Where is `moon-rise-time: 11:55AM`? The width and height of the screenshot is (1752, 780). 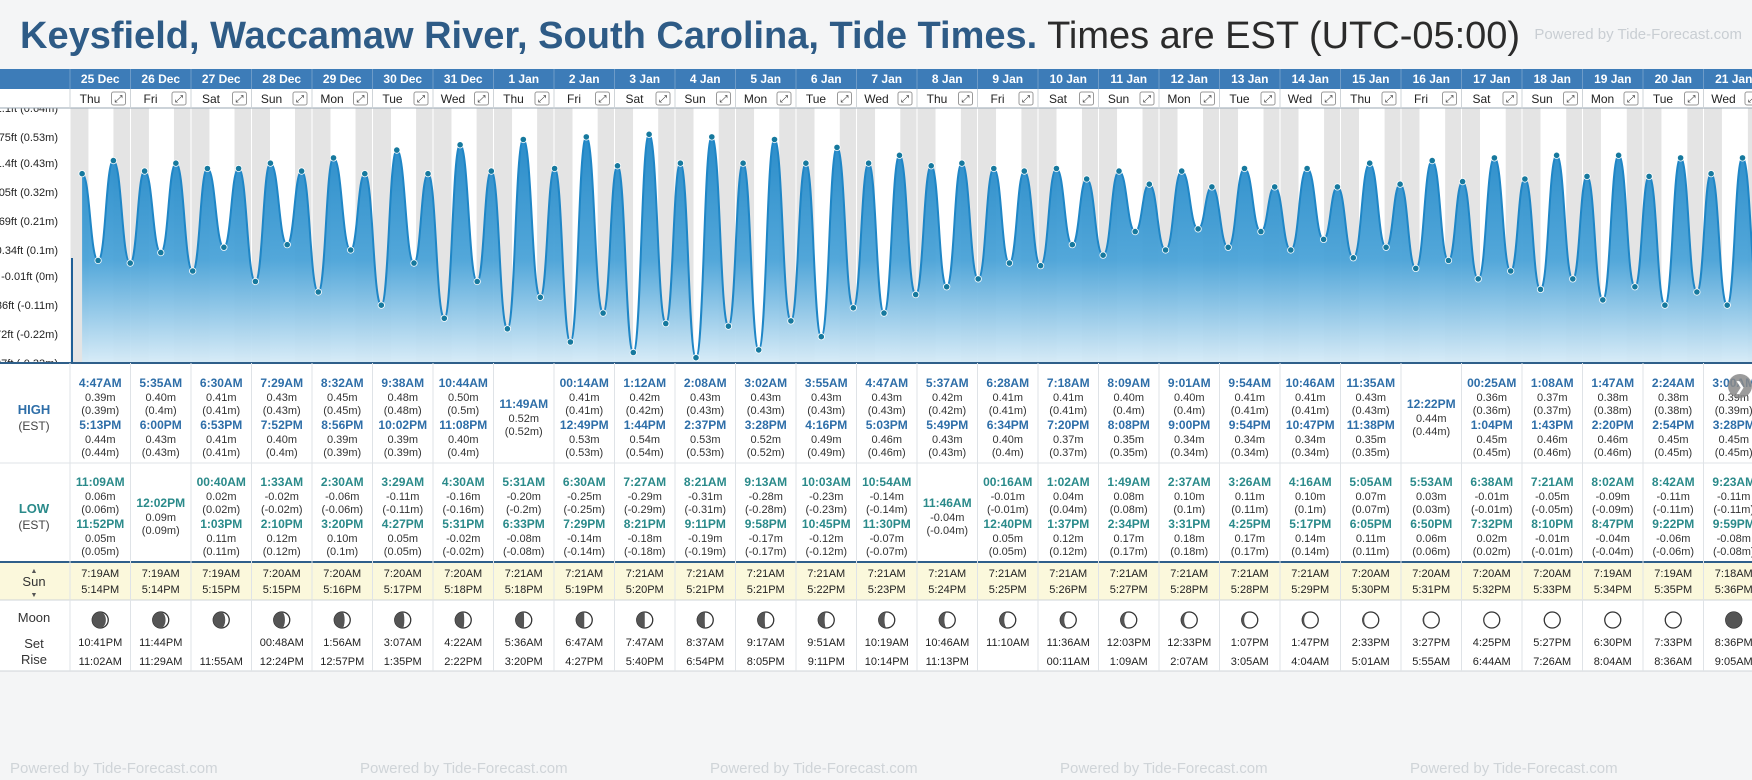
moon-rise-time: 11:55AM is located at coordinates (221, 662).